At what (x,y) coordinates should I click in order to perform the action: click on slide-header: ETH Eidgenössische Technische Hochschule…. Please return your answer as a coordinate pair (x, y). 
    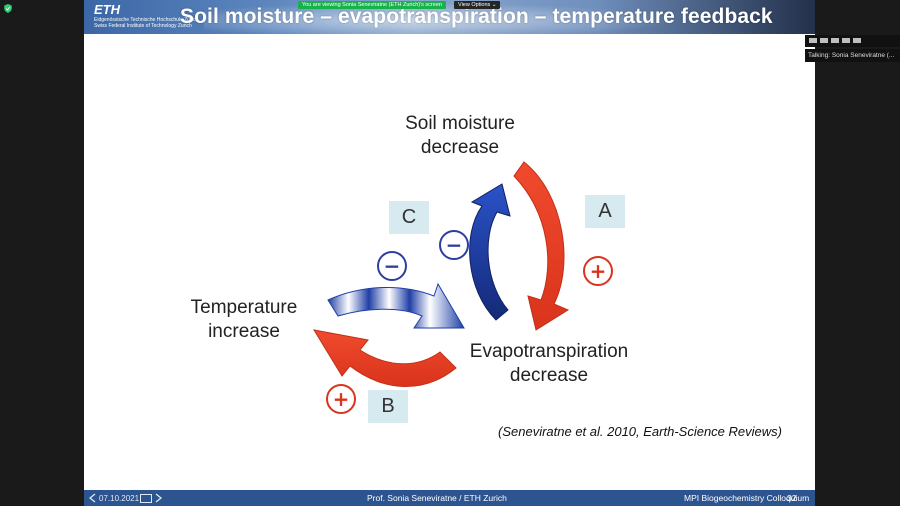
    Looking at the image, I should click on (449, 17).